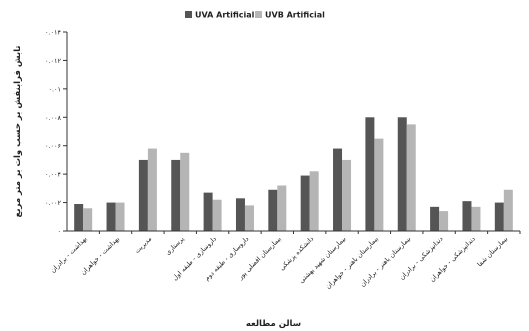 Image resolution: width=529 pixels, height=331 pixels. I want to click on legend: UVA Artificial UVB Artificial, so click(255, 15).